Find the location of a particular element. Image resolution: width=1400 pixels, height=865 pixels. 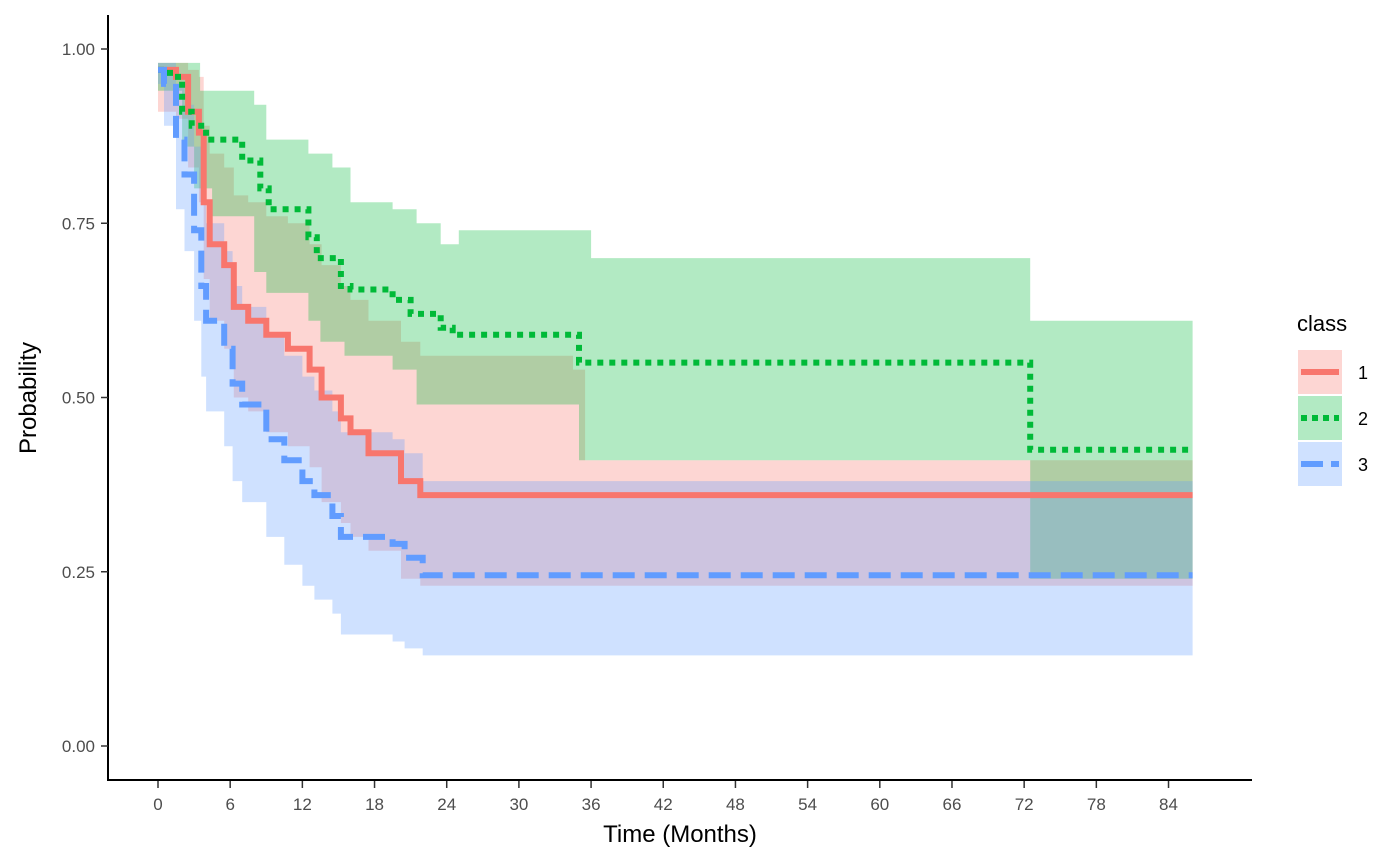

y-tick-label: 0.75 is located at coordinates (78, 223).